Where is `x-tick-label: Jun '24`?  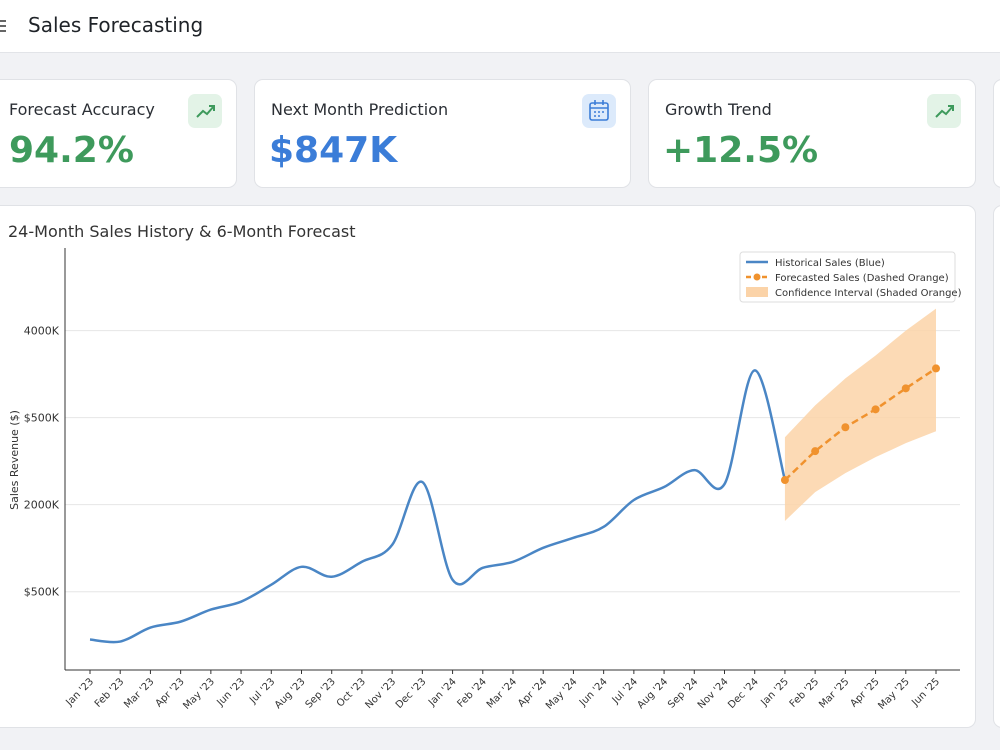 x-tick-label: Jun '24 is located at coordinates (593, 692).